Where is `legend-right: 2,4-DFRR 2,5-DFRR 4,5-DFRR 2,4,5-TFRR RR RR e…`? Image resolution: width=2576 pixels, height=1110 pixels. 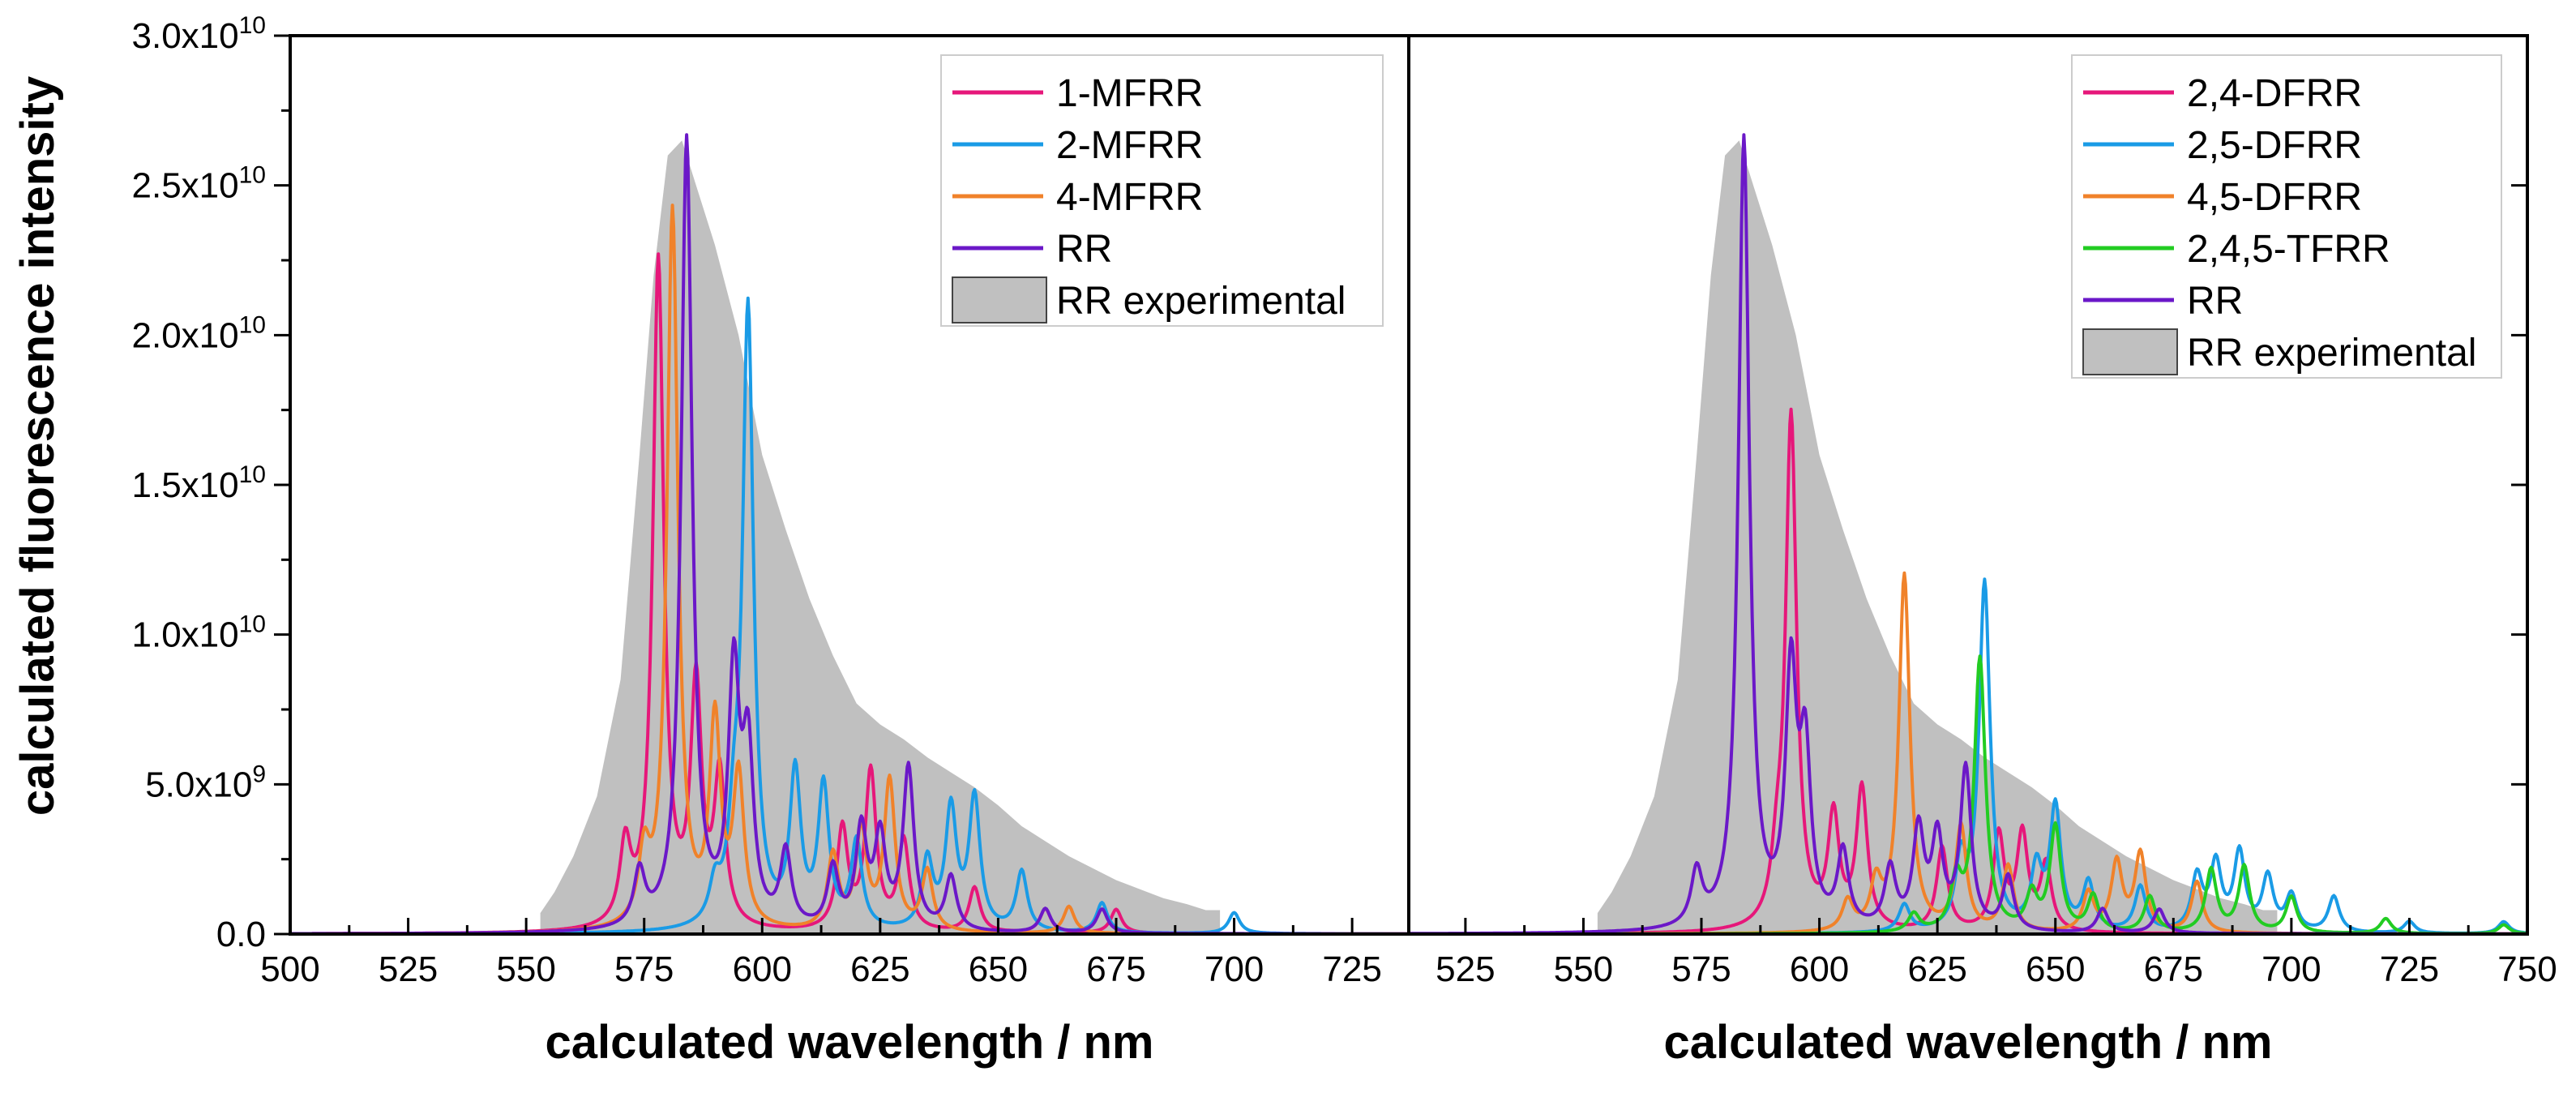 legend-right: 2,4-DFRR 2,5-DFRR 4,5-DFRR 2,4,5-TFRR RR RR e… is located at coordinates (2286, 216).